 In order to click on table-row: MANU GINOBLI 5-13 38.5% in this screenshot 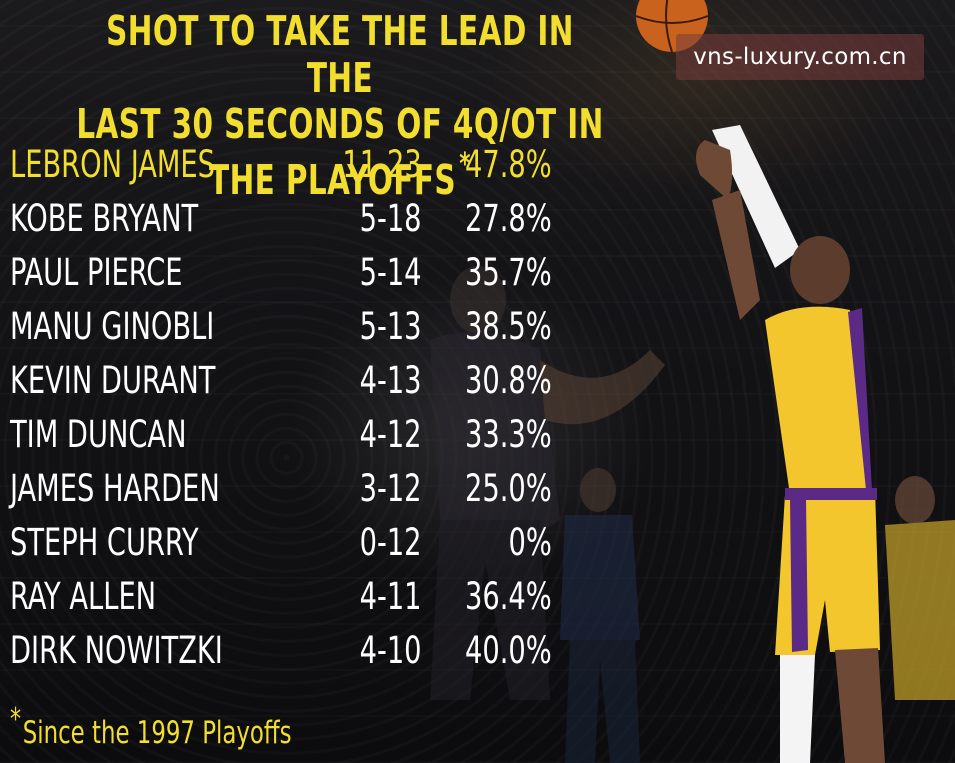, I will do `click(280, 327)`.